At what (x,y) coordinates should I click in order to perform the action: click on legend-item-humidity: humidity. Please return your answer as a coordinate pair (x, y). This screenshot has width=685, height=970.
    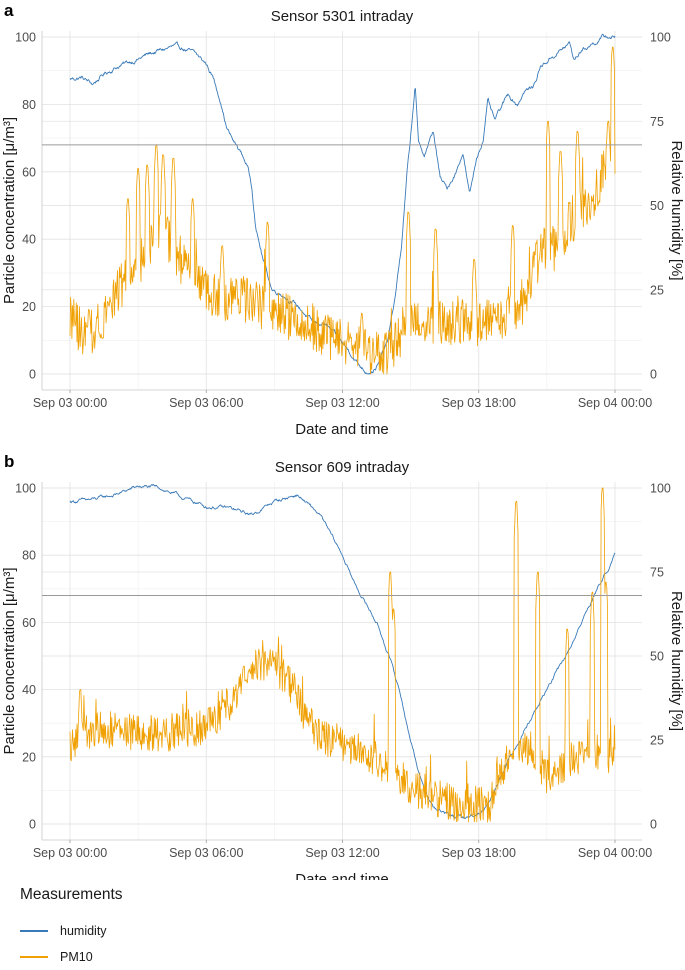
    Looking at the image, I should click on (71, 931).